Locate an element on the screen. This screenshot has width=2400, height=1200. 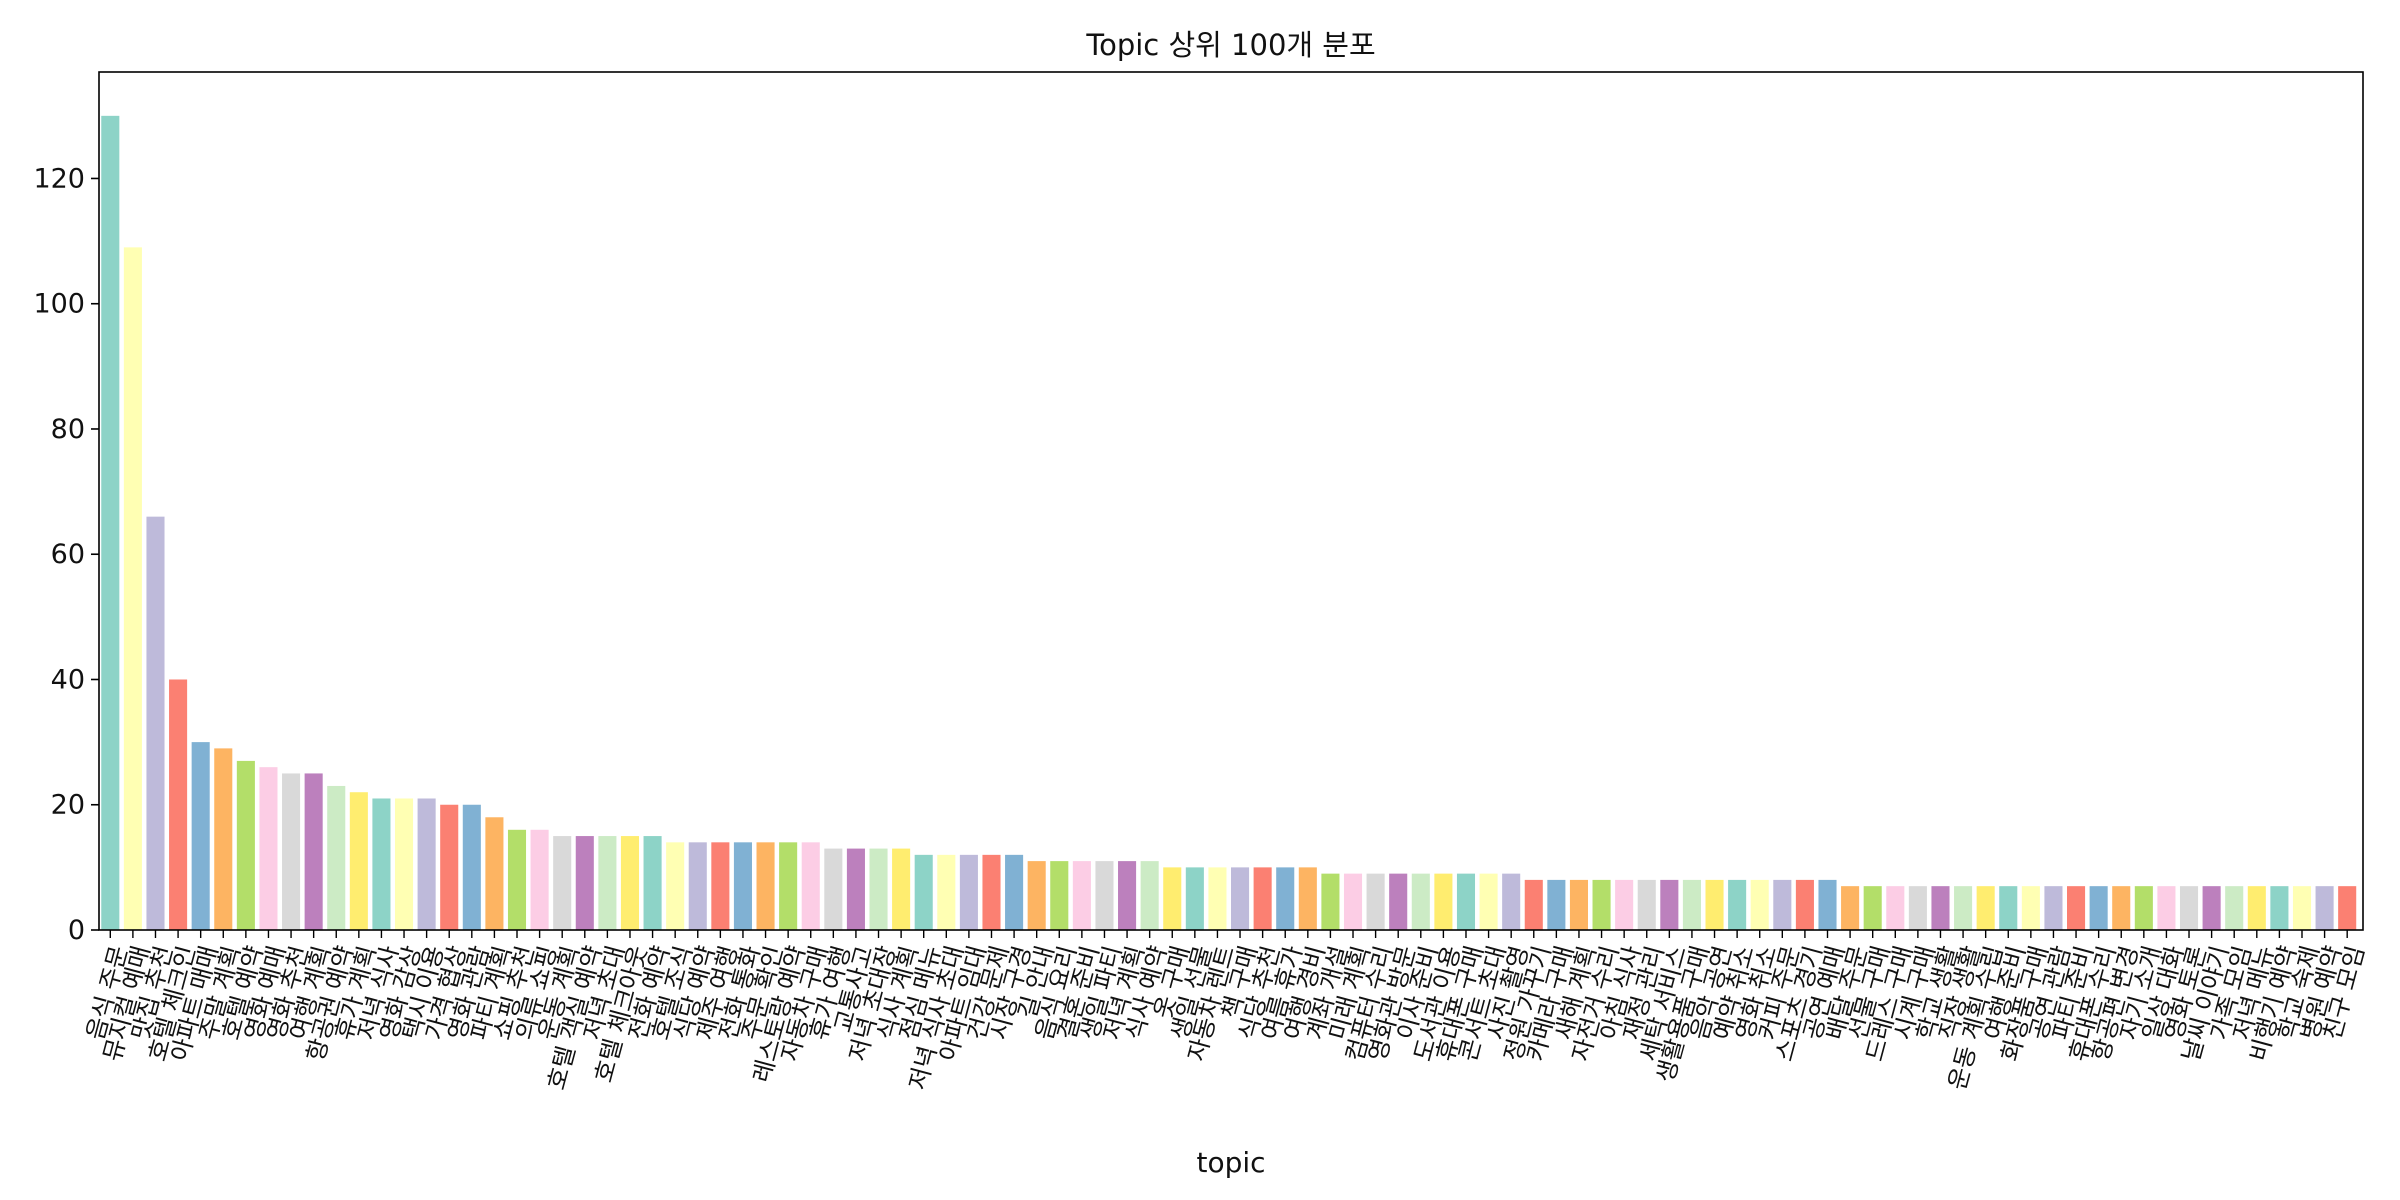
y-tick-label: 100 is located at coordinates (59, 304).